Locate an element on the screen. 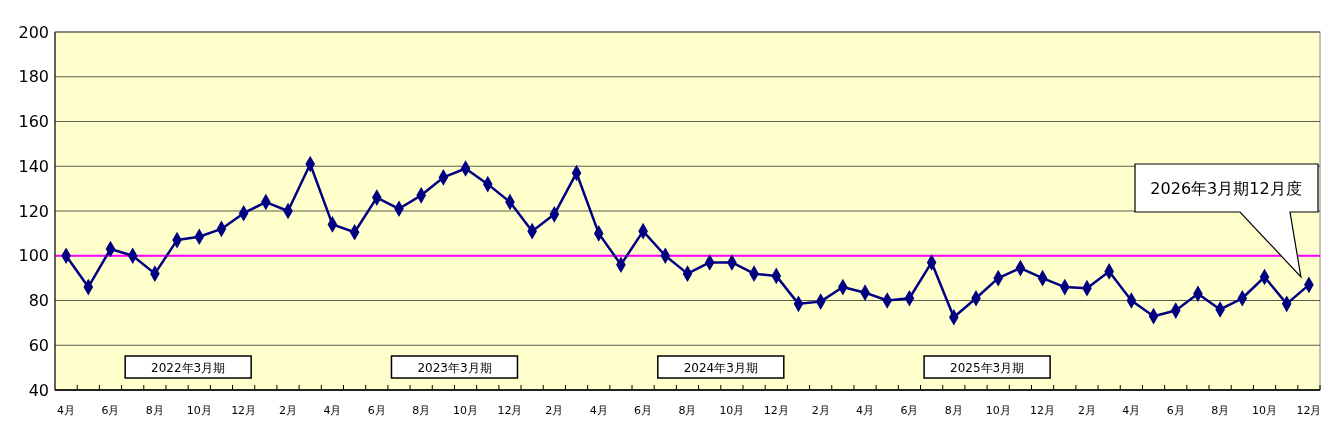 This screenshot has width=1328, height=423. label-box: 2023年3月期 is located at coordinates (454, 367).